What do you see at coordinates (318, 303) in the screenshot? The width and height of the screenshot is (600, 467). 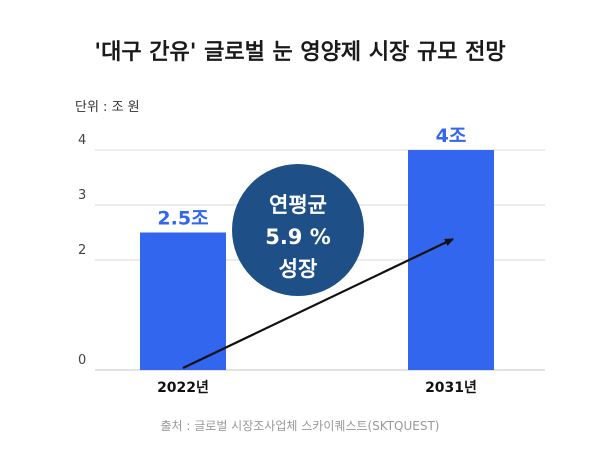 I see `growth-arrow` at bounding box center [318, 303].